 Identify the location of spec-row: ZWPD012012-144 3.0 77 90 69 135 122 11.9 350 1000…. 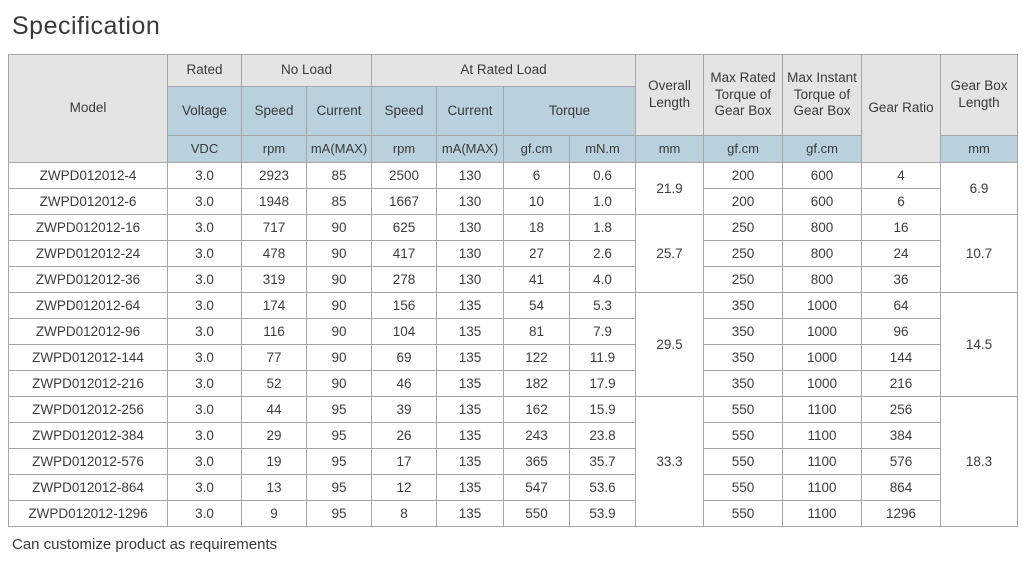
(513, 357).